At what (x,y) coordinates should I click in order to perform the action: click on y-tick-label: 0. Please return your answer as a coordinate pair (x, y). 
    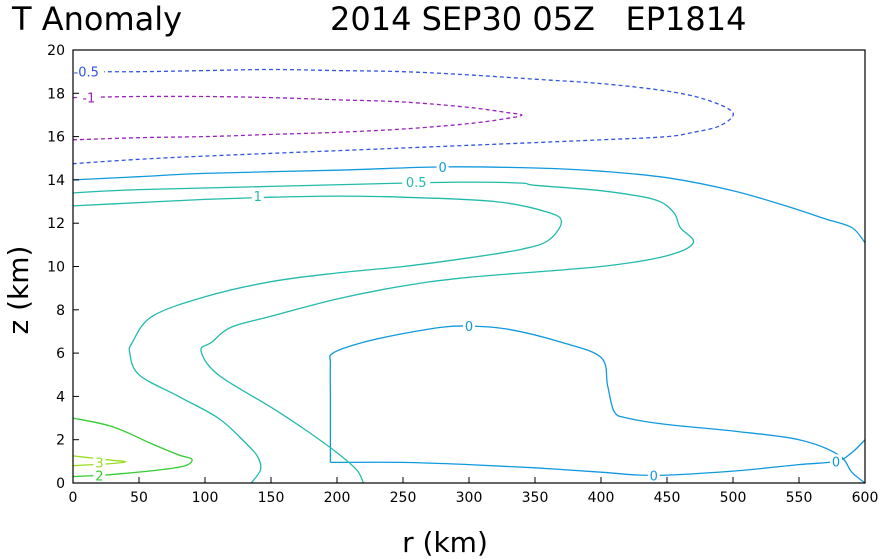
    Looking at the image, I should click on (60, 484).